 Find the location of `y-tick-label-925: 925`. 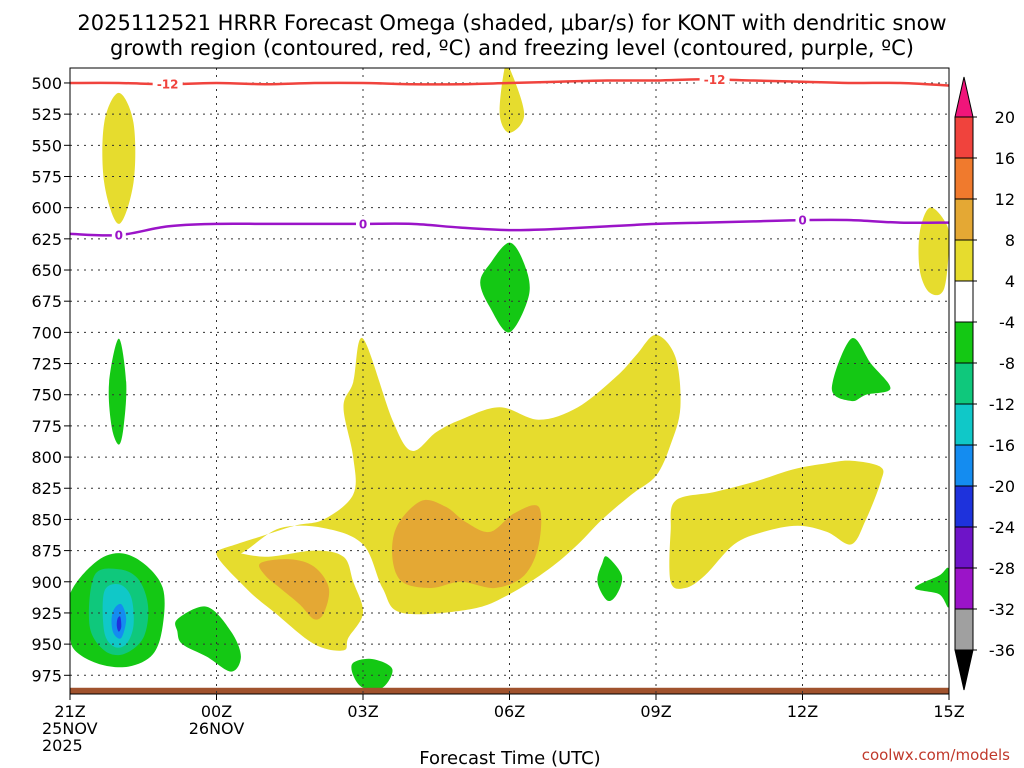

y-tick-label-925: 925 is located at coordinates (46, 613).